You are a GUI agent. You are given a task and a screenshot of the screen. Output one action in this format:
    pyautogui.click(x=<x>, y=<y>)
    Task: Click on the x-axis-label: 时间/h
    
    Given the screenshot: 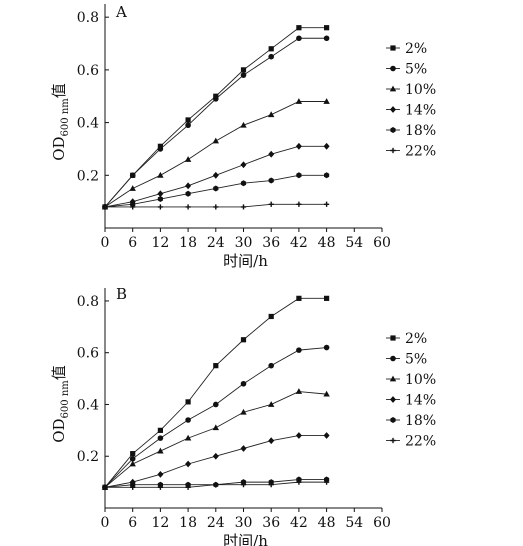 What is the action you would take?
    pyautogui.click(x=245, y=539)
    